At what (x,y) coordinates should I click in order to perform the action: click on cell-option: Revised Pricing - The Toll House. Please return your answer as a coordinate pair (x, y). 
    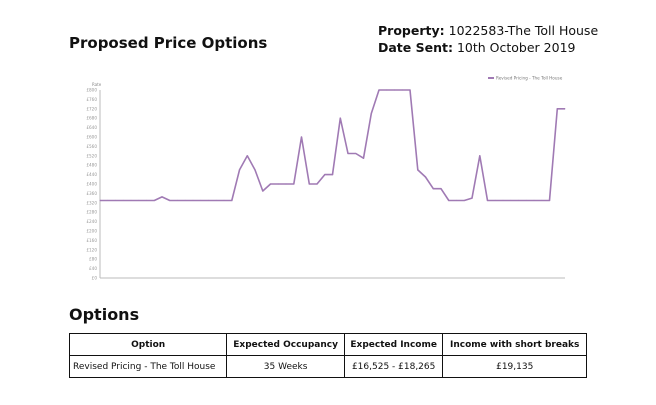
    Looking at the image, I should click on (148, 366).